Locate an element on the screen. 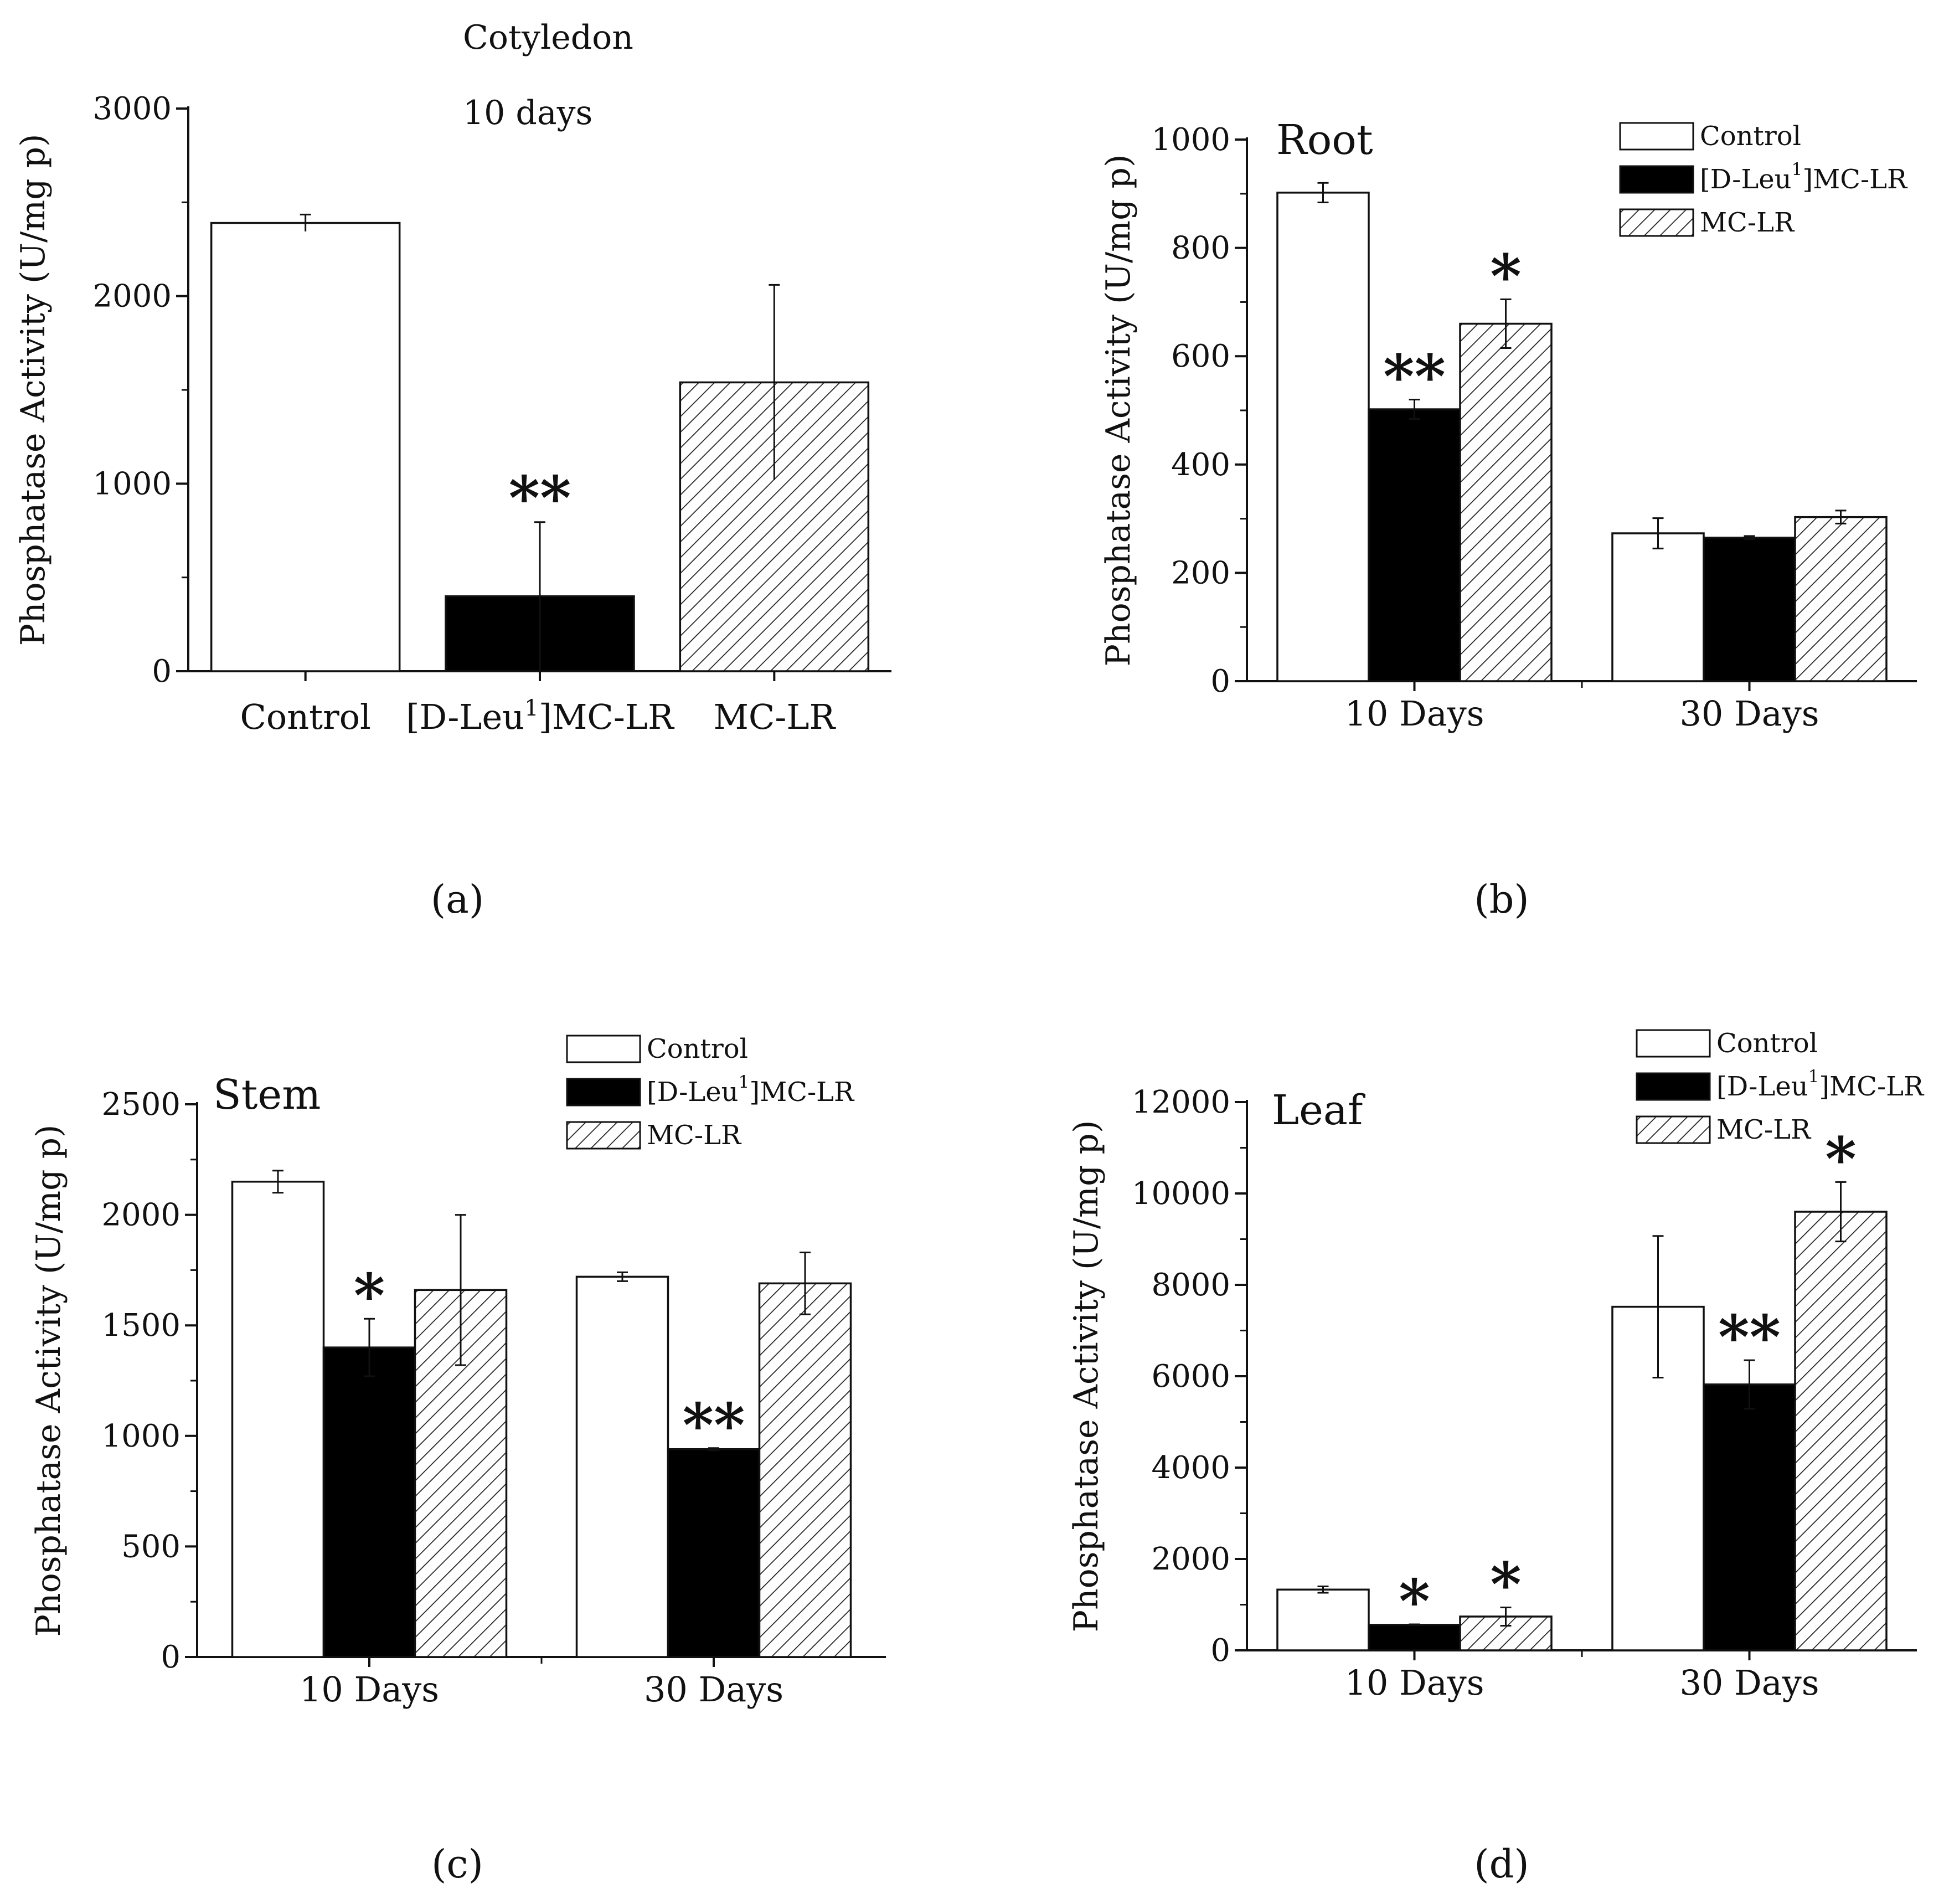 This screenshot has height=1904, width=1949. panel-a-bar is located at coordinates (305, 447).